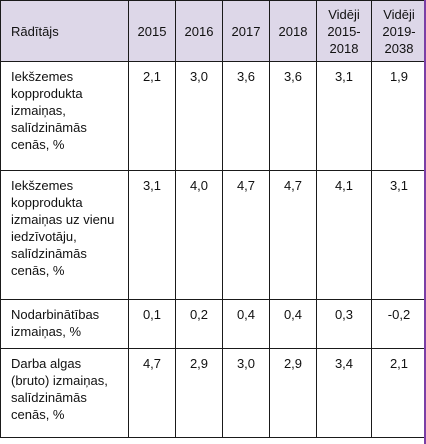  Describe the element at coordinates (55, 314) in the screenshot. I see `row-label-line: Nodarbinātības` at that location.